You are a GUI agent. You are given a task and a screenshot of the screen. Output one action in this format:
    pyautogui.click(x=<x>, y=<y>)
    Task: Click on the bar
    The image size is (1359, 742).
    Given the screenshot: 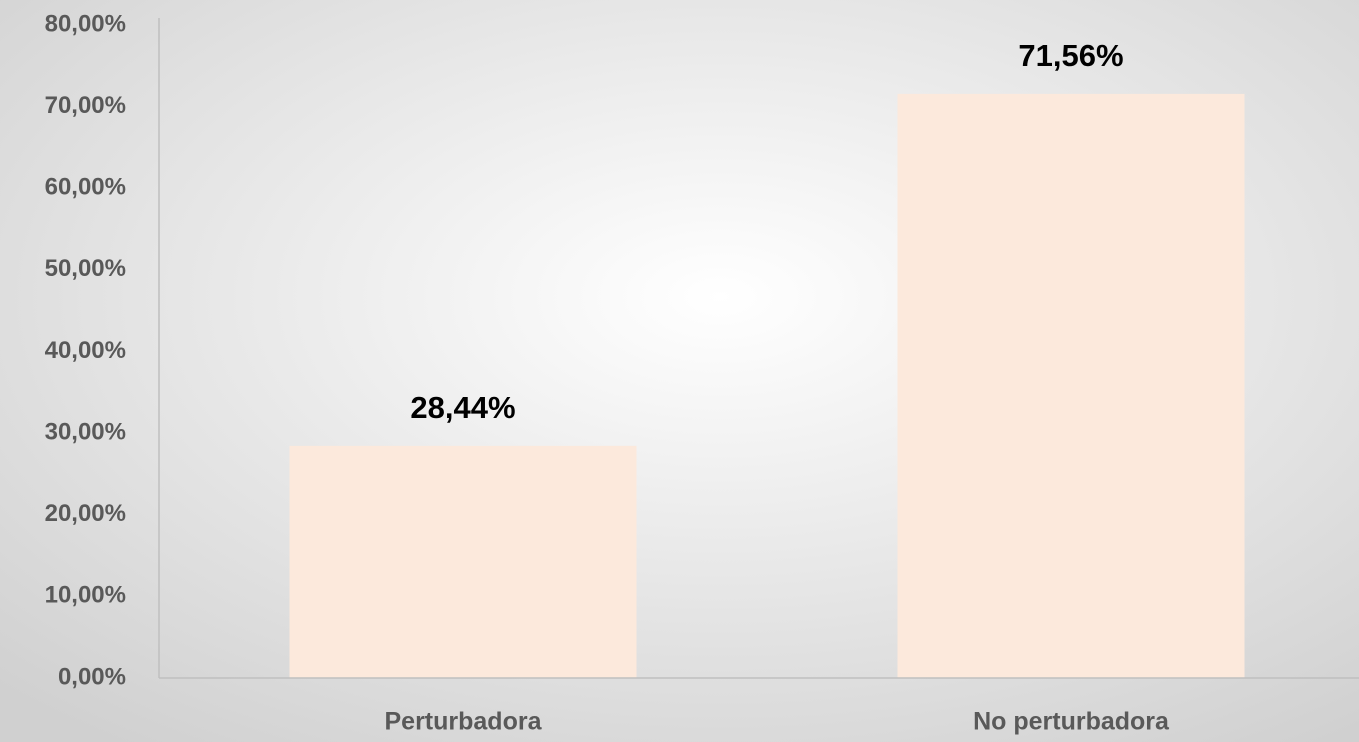 What is the action you would take?
    pyautogui.click(x=463, y=561)
    